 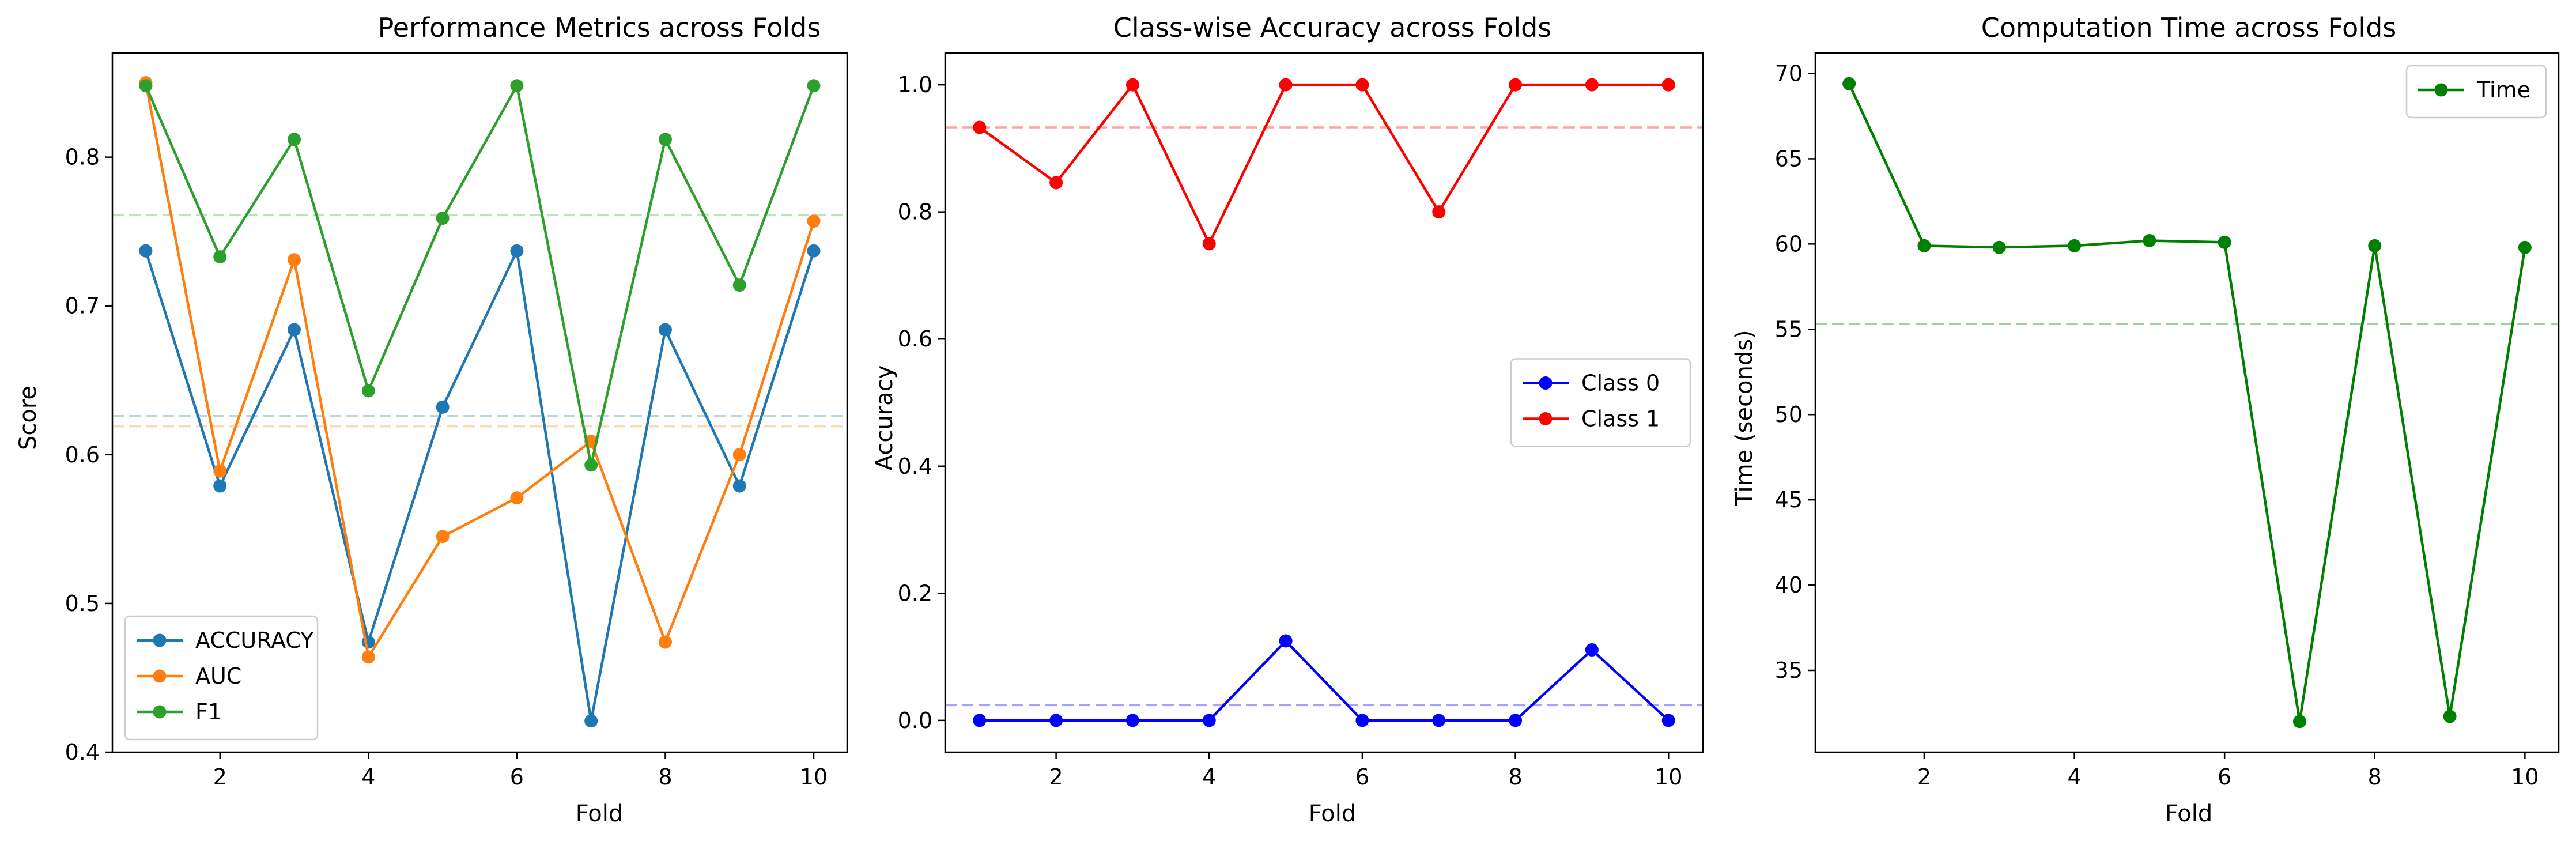 I want to click on legend-item: AUC, so click(x=189, y=676).